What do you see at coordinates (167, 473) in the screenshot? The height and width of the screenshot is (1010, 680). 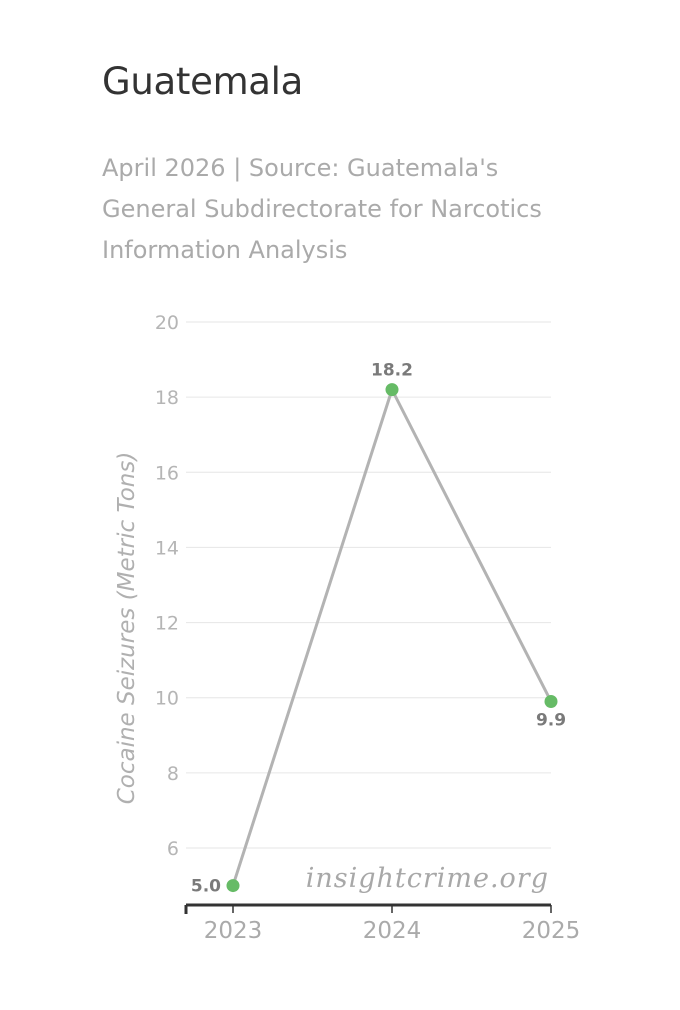 I see `y-tick-label: 16` at bounding box center [167, 473].